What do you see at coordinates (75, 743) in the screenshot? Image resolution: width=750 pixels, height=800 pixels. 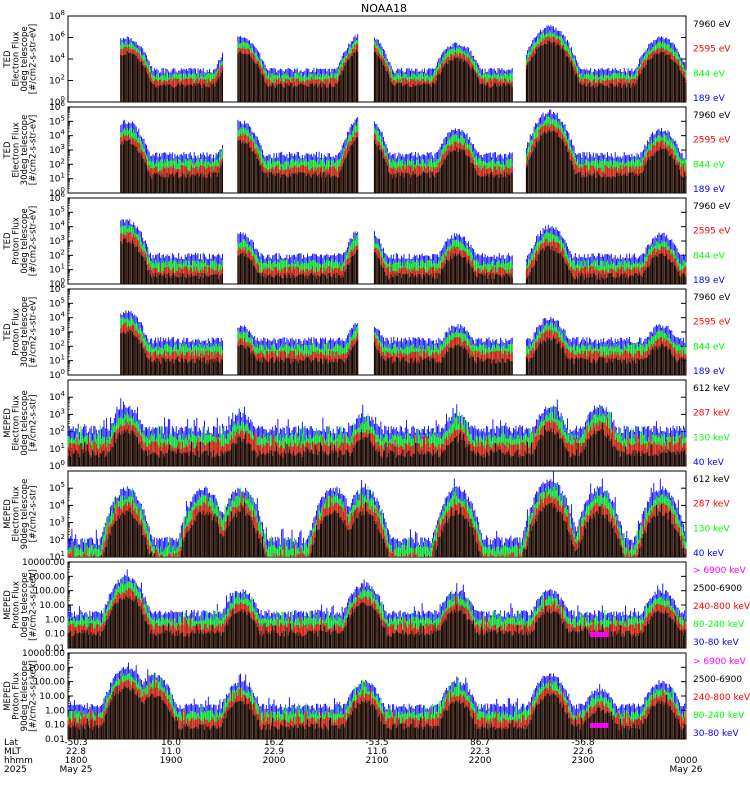 I see `x-tick-label: -50.3` at bounding box center [75, 743].